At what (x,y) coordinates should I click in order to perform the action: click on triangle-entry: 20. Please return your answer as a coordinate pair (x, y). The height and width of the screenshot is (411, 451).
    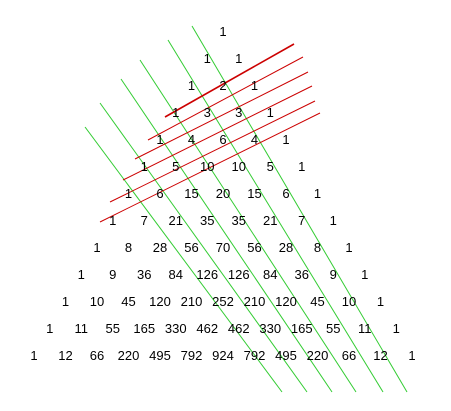
    Looking at the image, I should click on (223, 193).